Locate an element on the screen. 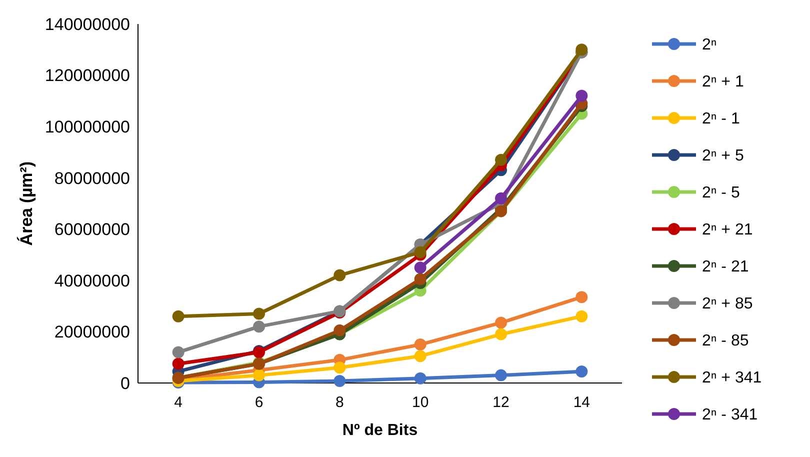 The image size is (810, 457). x-tick-label: 4 is located at coordinates (178, 402).